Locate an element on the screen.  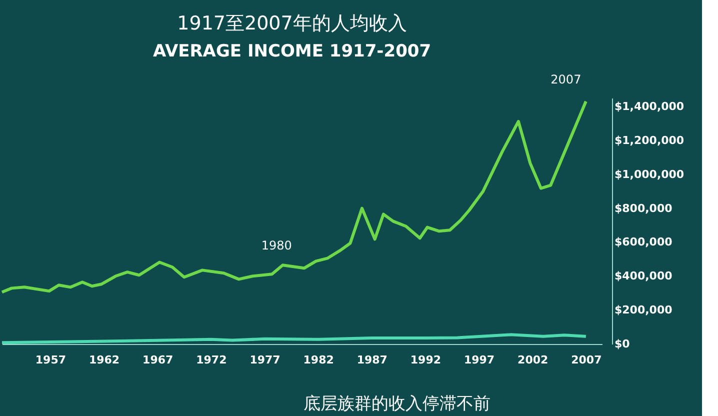
y-tick-label: $1,400,000 is located at coordinates (649, 106).